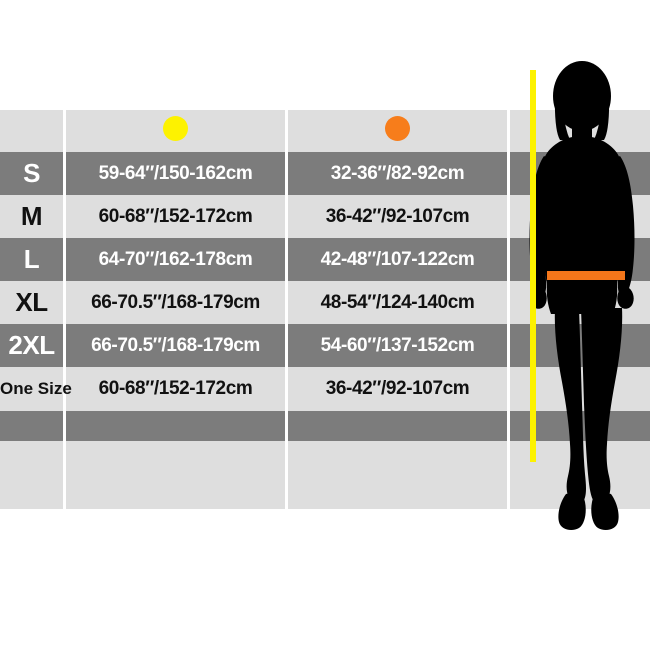 This screenshot has width=650, height=650. I want to click on header-cell-bust, so click(399, 131).